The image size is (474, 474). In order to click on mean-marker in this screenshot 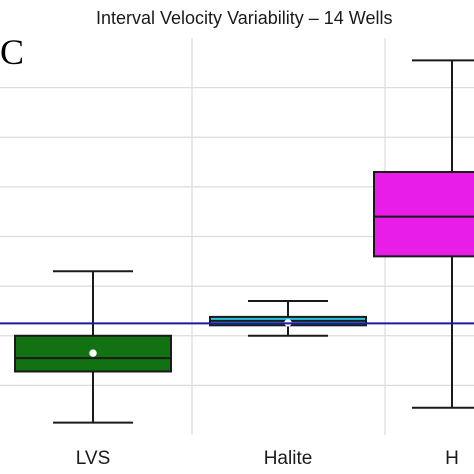, I will do `click(93, 353)`.